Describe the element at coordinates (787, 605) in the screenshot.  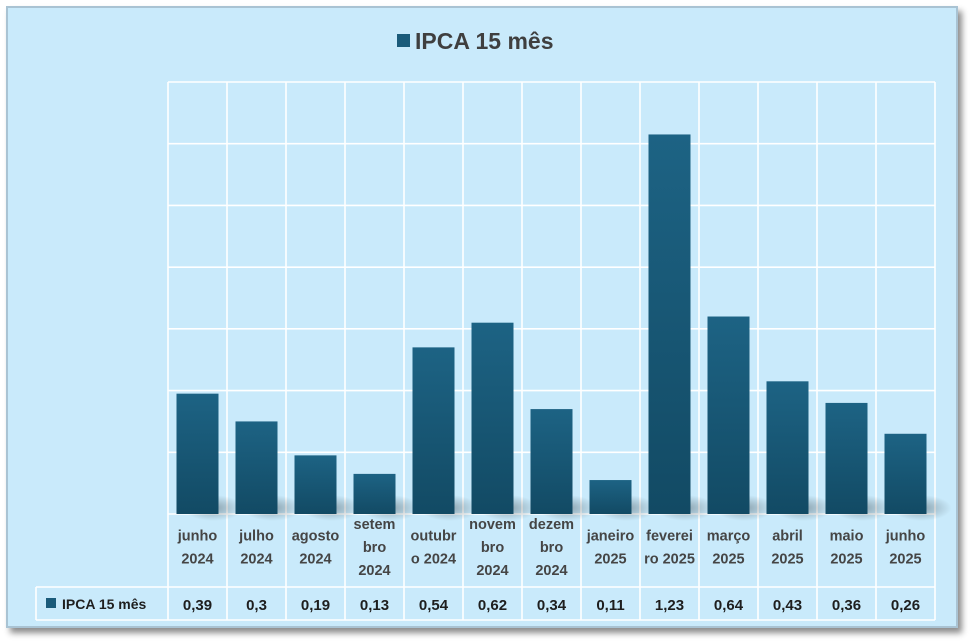
I see `data-table-value: 0,43` at that location.